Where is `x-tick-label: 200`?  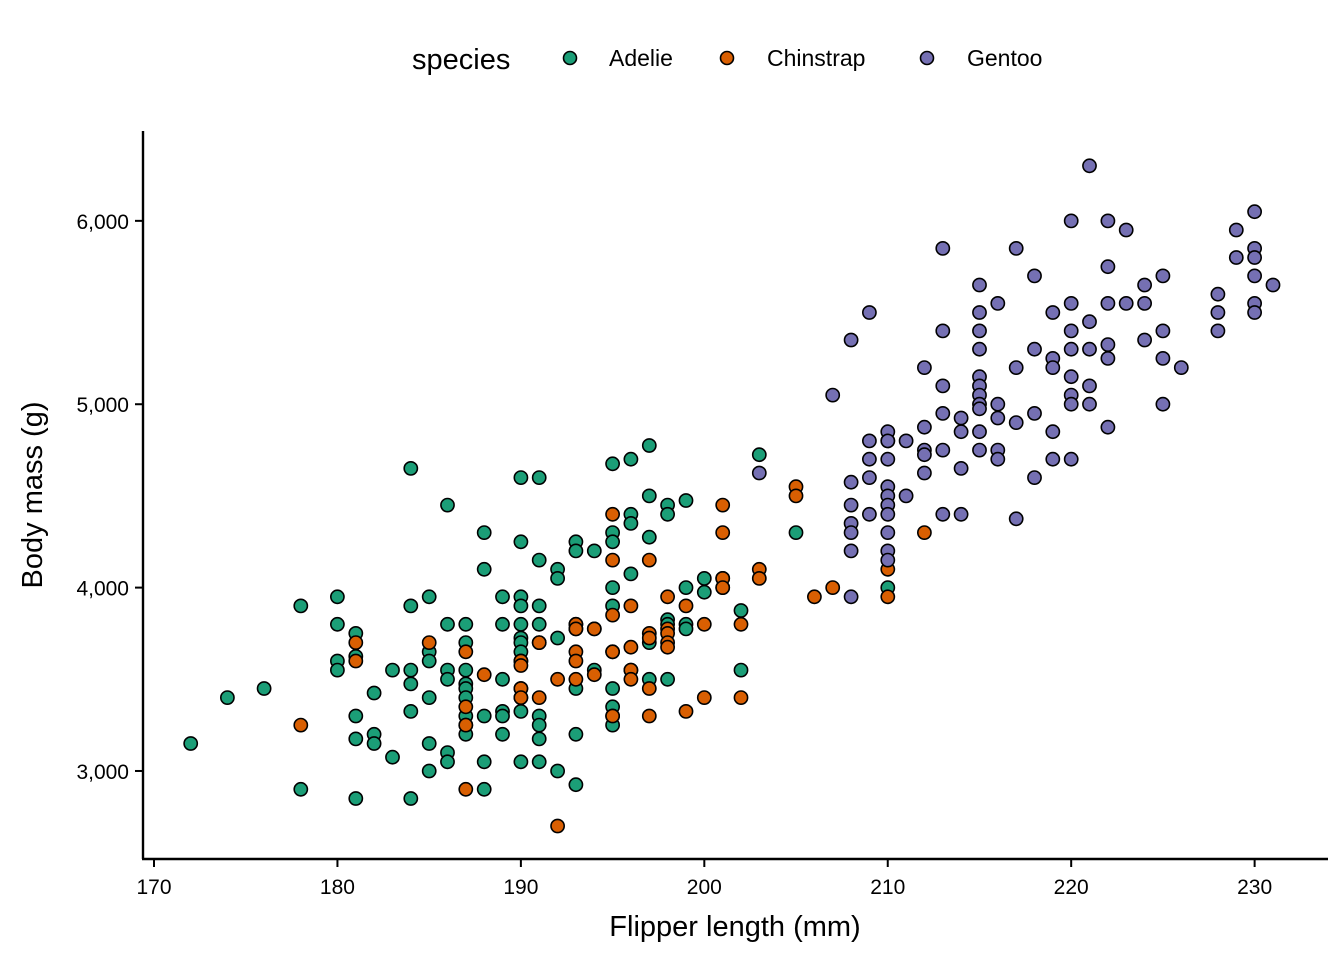
x-tick-label: 200 is located at coordinates (704, 887).